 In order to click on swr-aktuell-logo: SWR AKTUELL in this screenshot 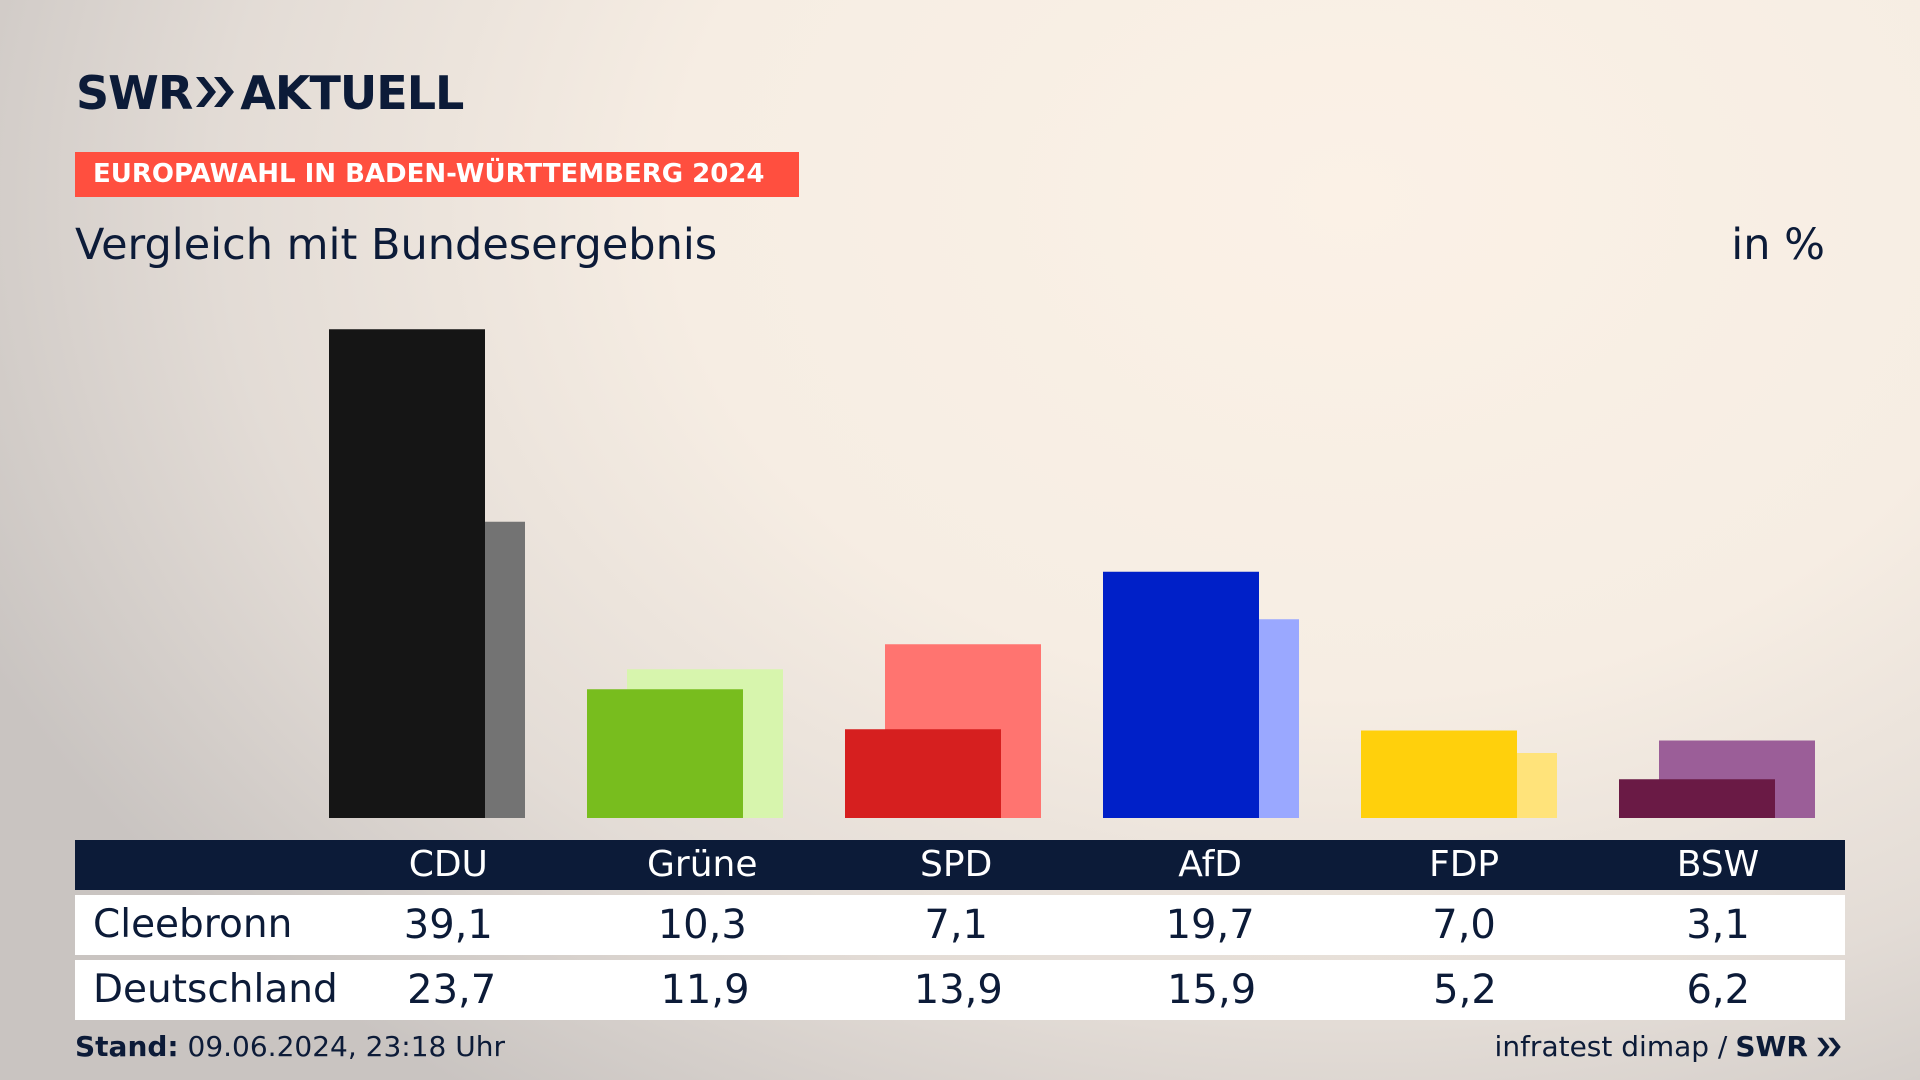, I will do `click(270, 93)`.